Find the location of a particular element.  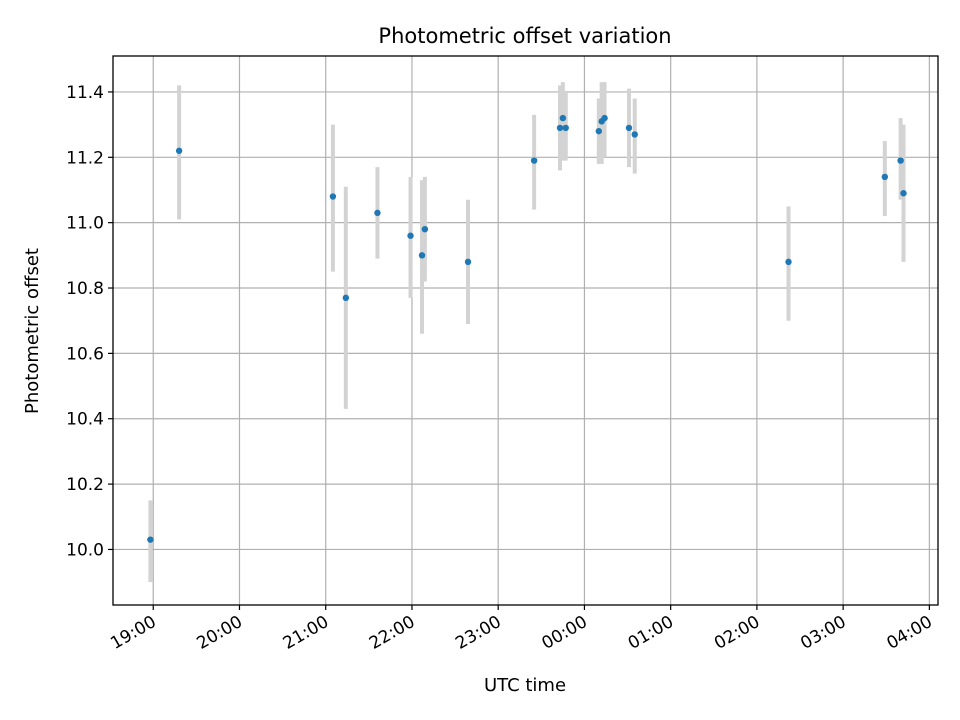

chart-title: Photometric offset variation is located at coordinates (524, 36).